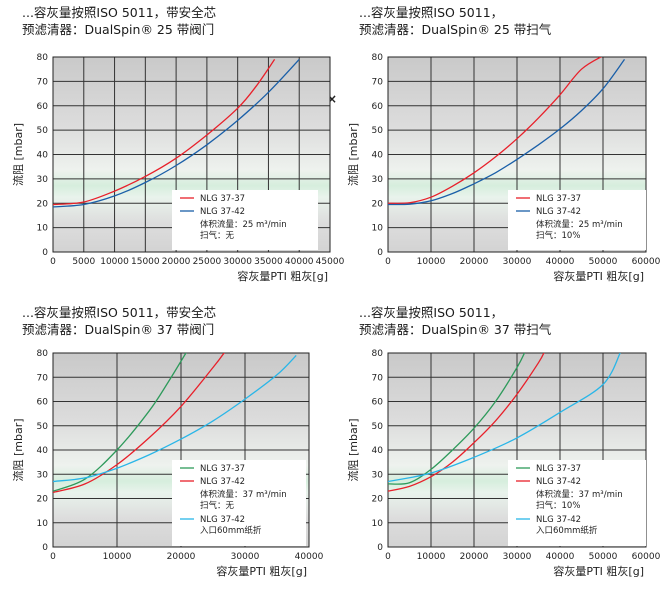 The image size is (669, 597). What do you see at coordinates (558, 235) in the screenshot?
I see `legend-note: 扫气：10%` at bounding box center [558, 235].